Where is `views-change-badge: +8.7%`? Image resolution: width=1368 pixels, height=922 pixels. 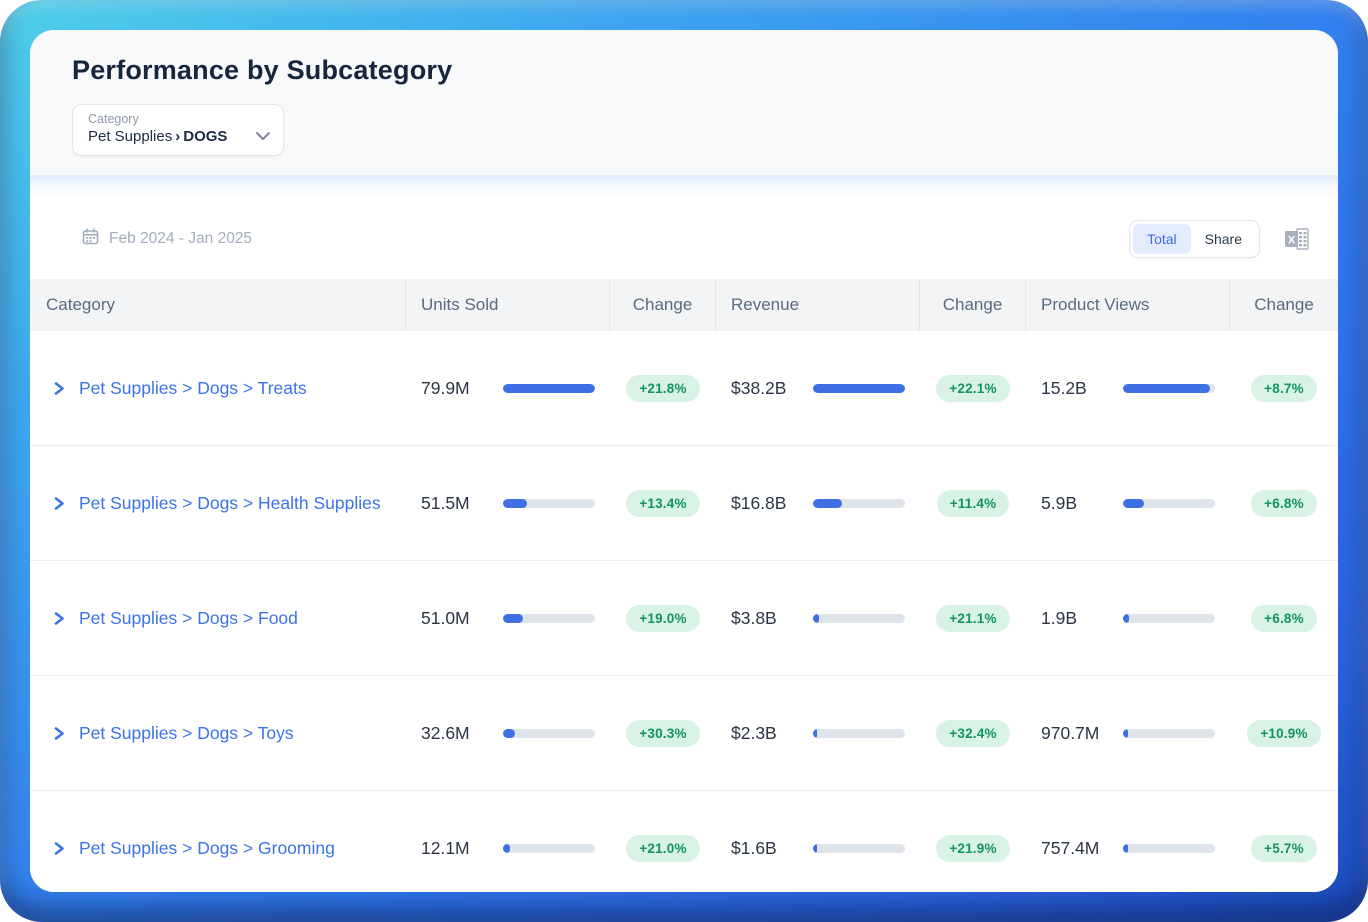
views-change-badge: +8.7% is located at coordinates (1284, 388).